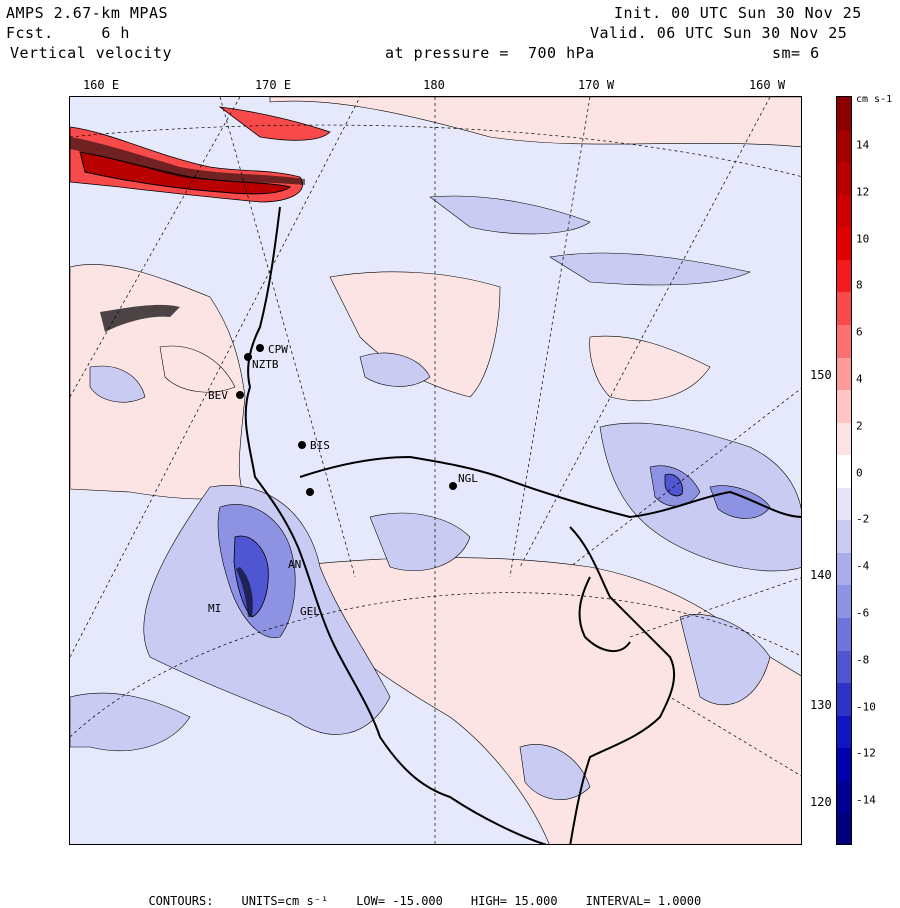 The image size is (900, 908). I want to click on colorbar-tick-label: 4, so click(859, 379).